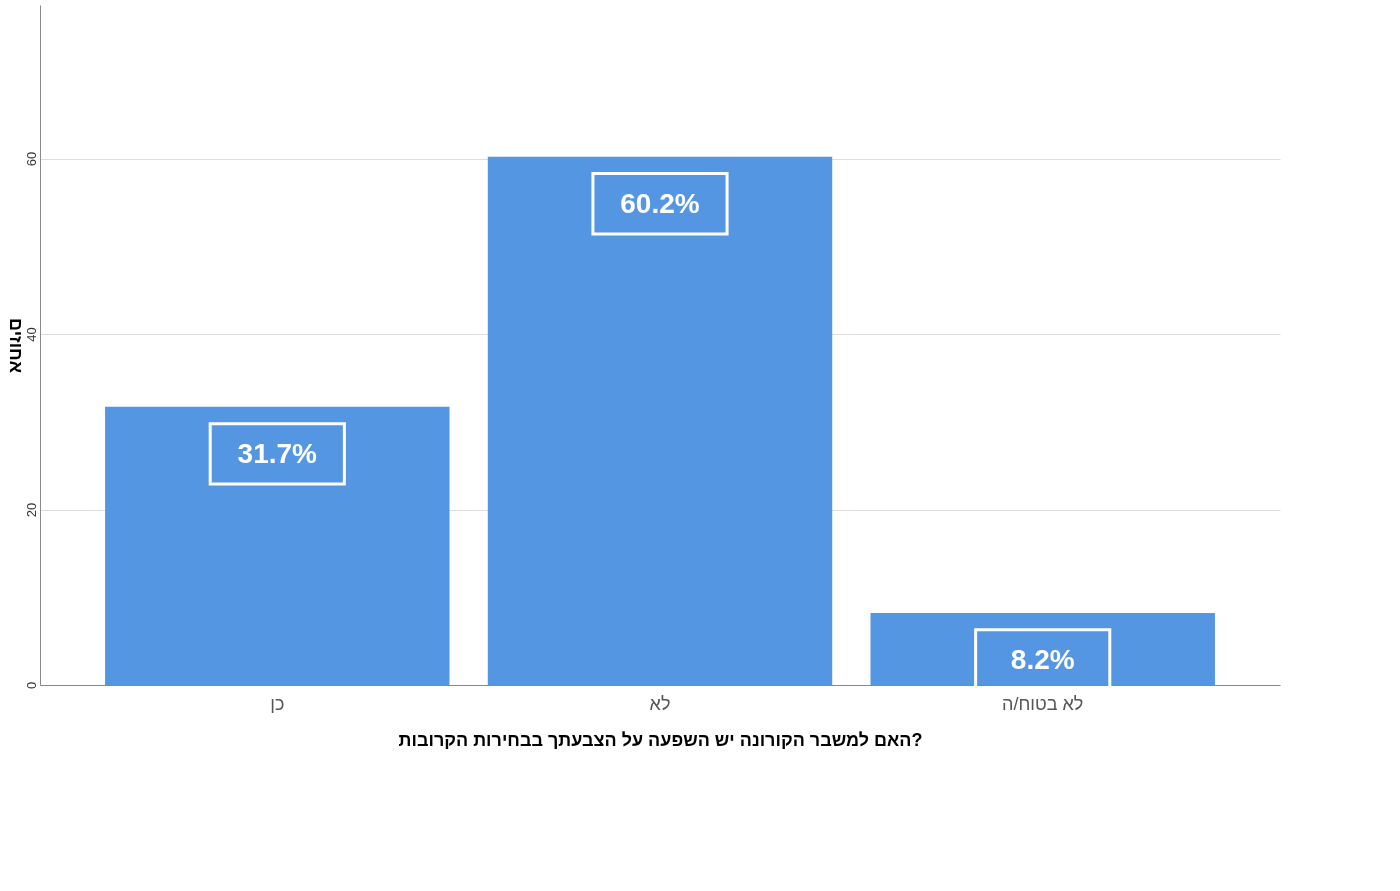 The width and height of the screenshot is (1400, 891). Describe the element at coordinates (660, 203) in the screenshot. I see `data-label: 60.2%` at that location.